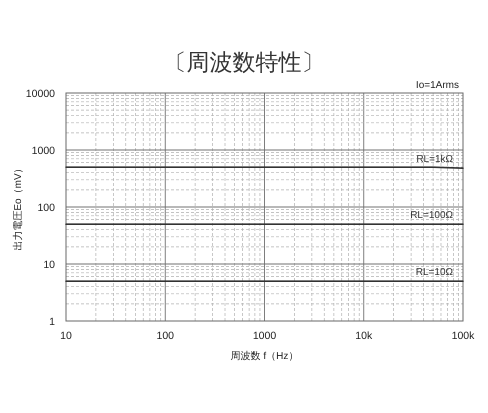 This screenshot has height=413, width=488. Describe the element at coordinates (41, 94) in the screenshot. I see `y-tick-label: 10000` at that location.